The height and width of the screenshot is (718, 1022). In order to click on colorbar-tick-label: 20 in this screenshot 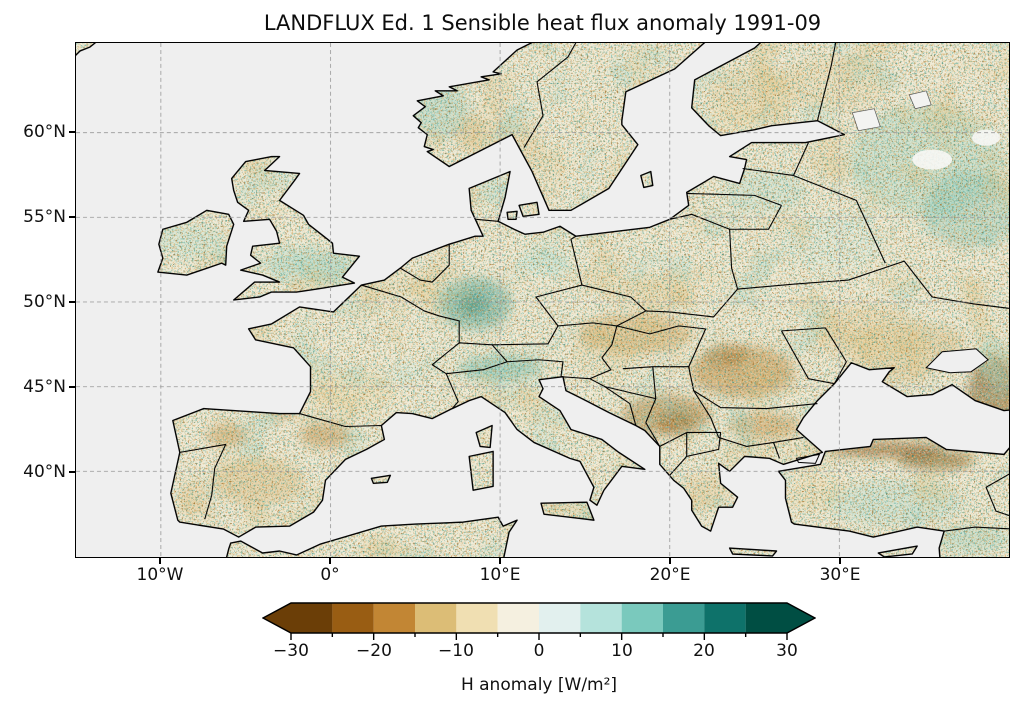, I will do `click(704, 651)`.